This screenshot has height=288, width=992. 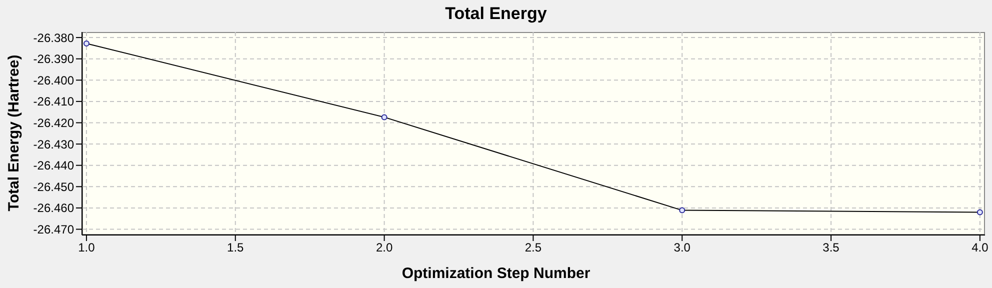 What do you see at coordinates (980, 247) in the screenshot?
I see `x-tick-label: 4.0` at bounding box center [980, 247].